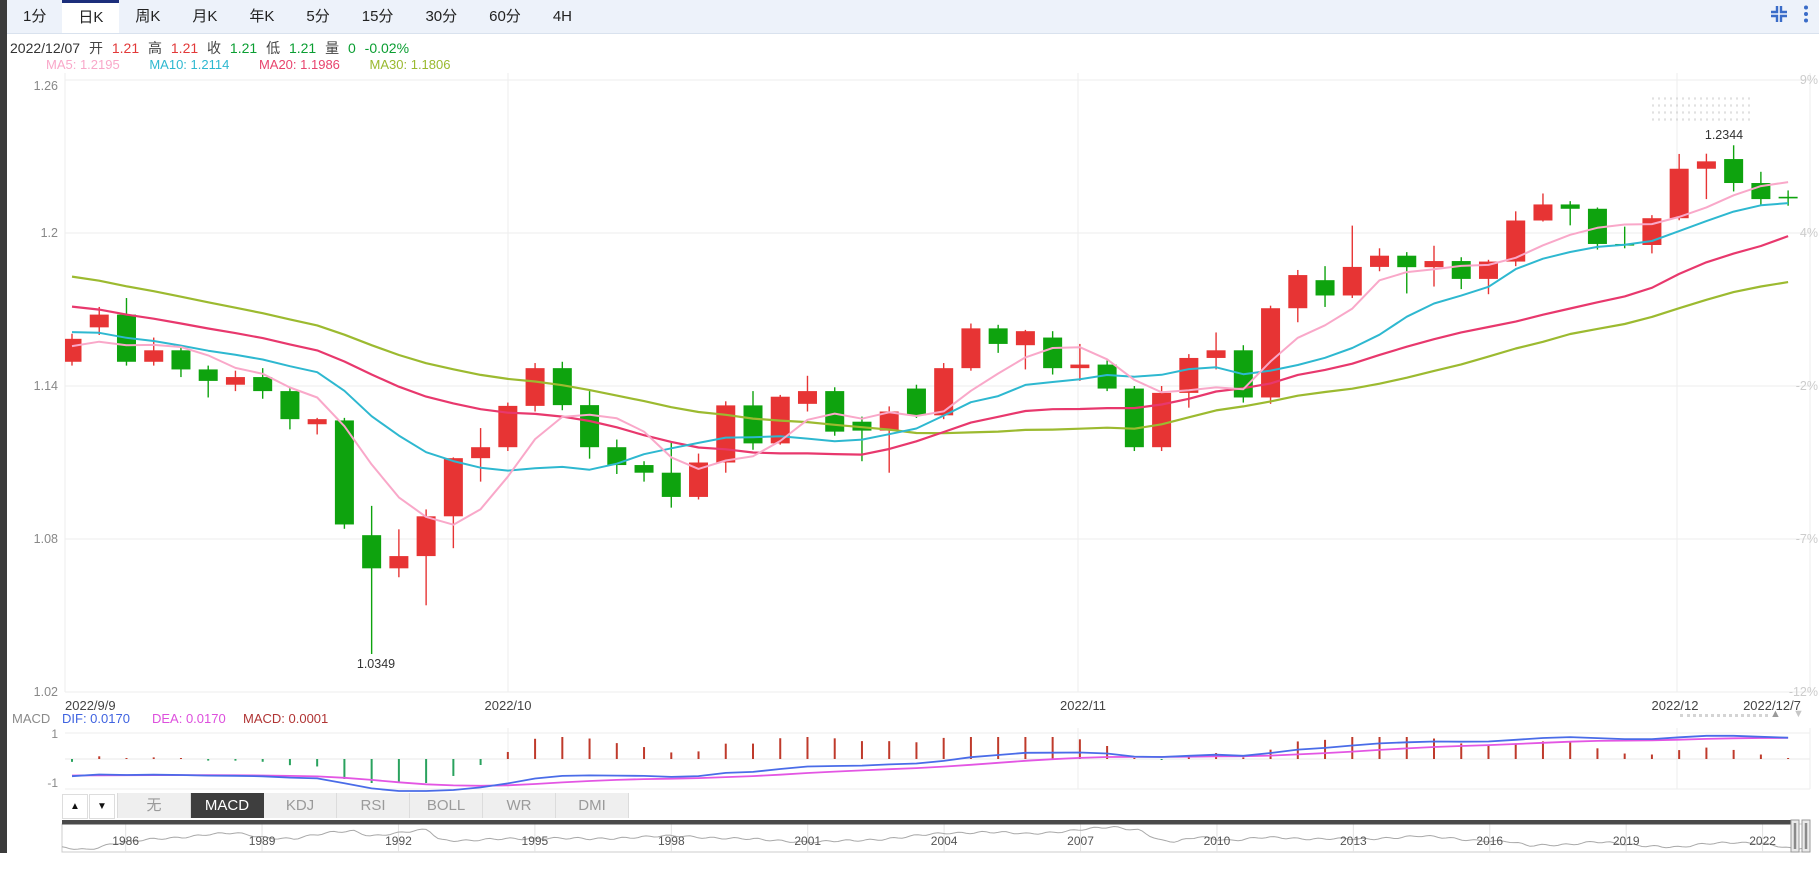 The width and height of the screenshot is (1819, 886). What do you see at coordinates (1806, 386) in the screenshot?
I see `percent-axis-tick: -2%` at bounding box center [1806, 386].